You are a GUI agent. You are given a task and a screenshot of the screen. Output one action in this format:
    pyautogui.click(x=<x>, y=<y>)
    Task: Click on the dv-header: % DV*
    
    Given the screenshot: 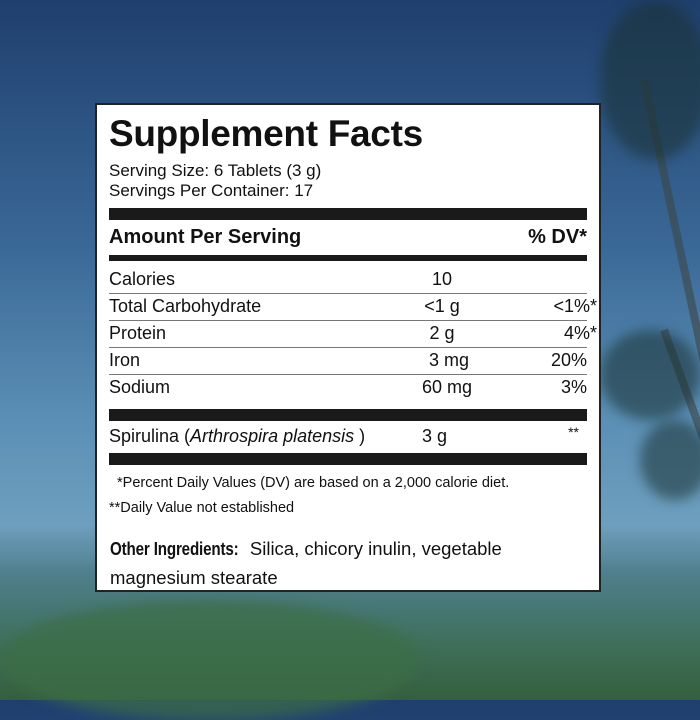 What is the action you would take?
    pyautogui.click(x=557, y=237)
    